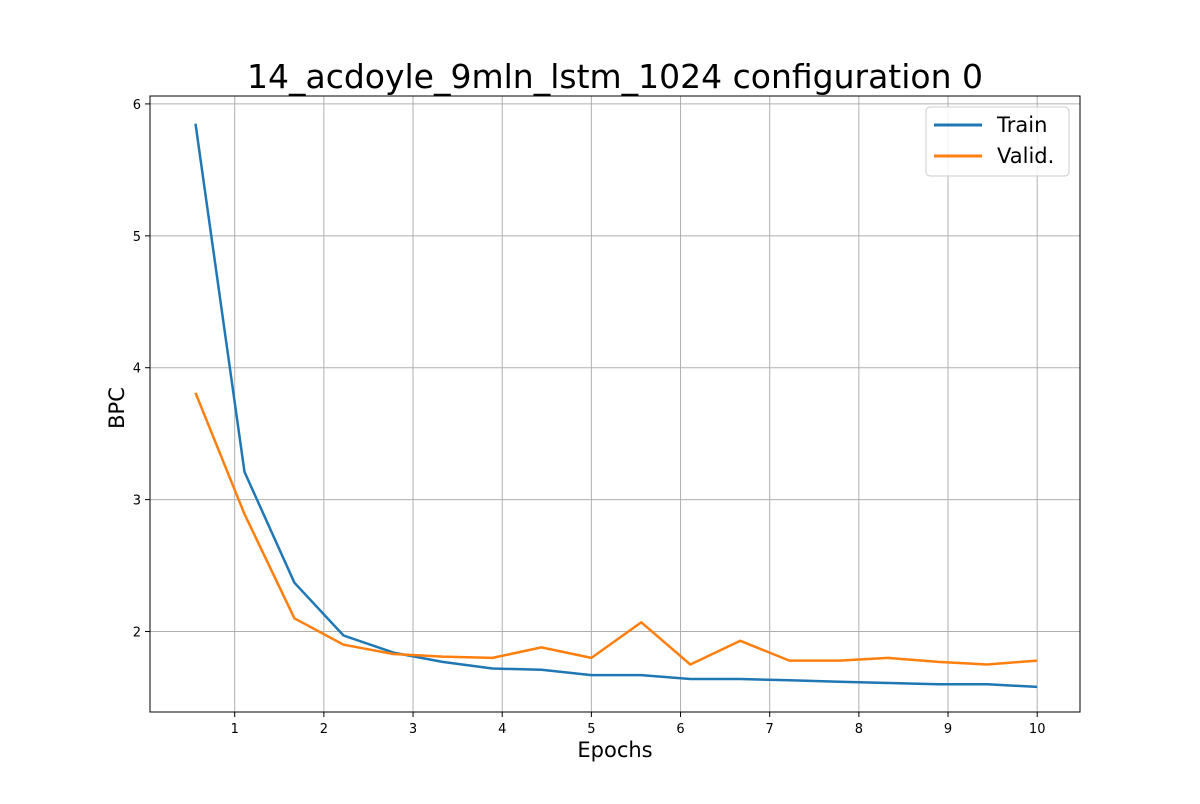  Describe the element at coordinates (137, 501) in the screenshot. I see `y-tick-label: 3` at that location.